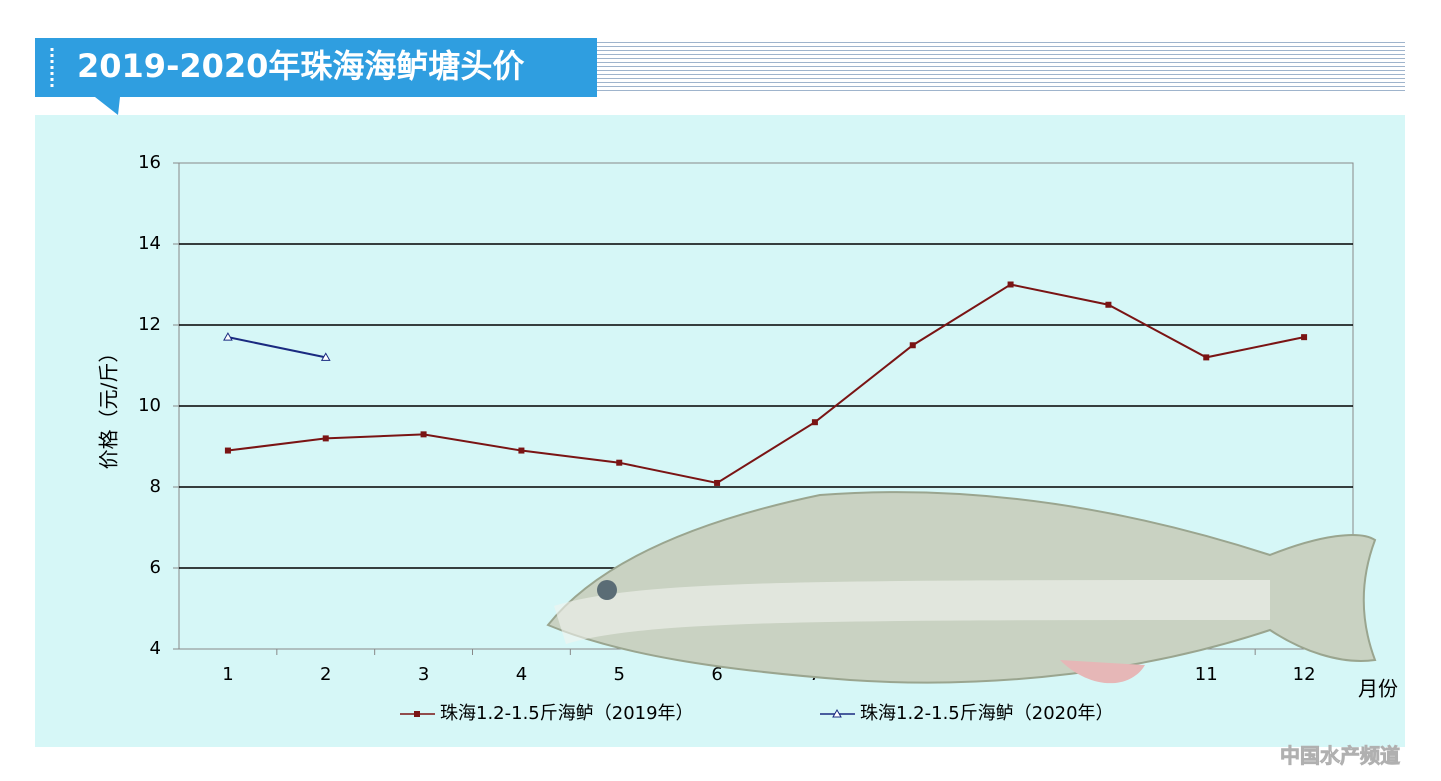 Image resolution: width=1441 pixels, height=781 pixels. Describe the element at coordinates (567, 713) in the screenshot. I see `legend-label: 珠海1.2-1.5斤海鲈（2019年）` at that location.